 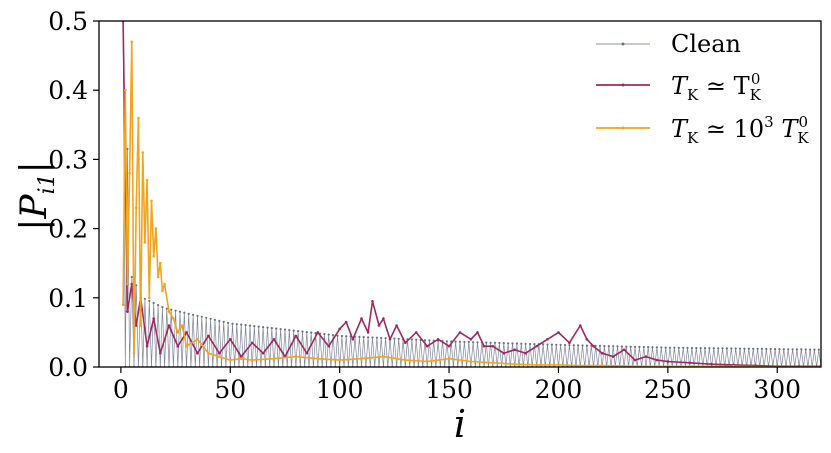 What do you see at coordinates (68, 229) in the screenshot?
I see `y-tick-label: 0.2` at bounding box center [68, 229].